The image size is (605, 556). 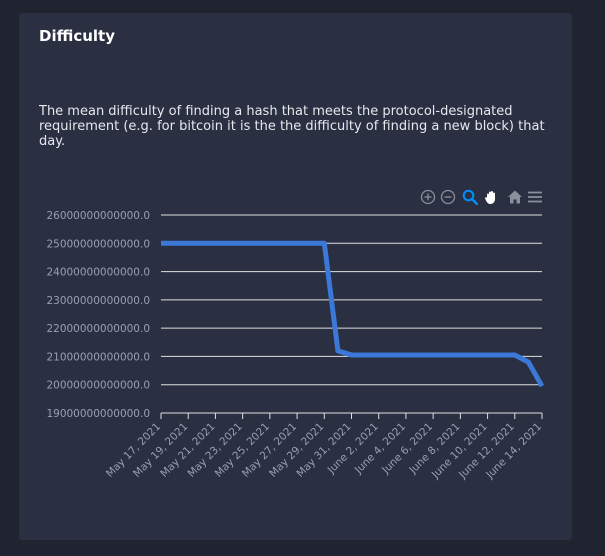 What do you see at coordinates (448, 197) in the screenshot?
I see `zoom-out-icon` at bounding box center [448, 197].